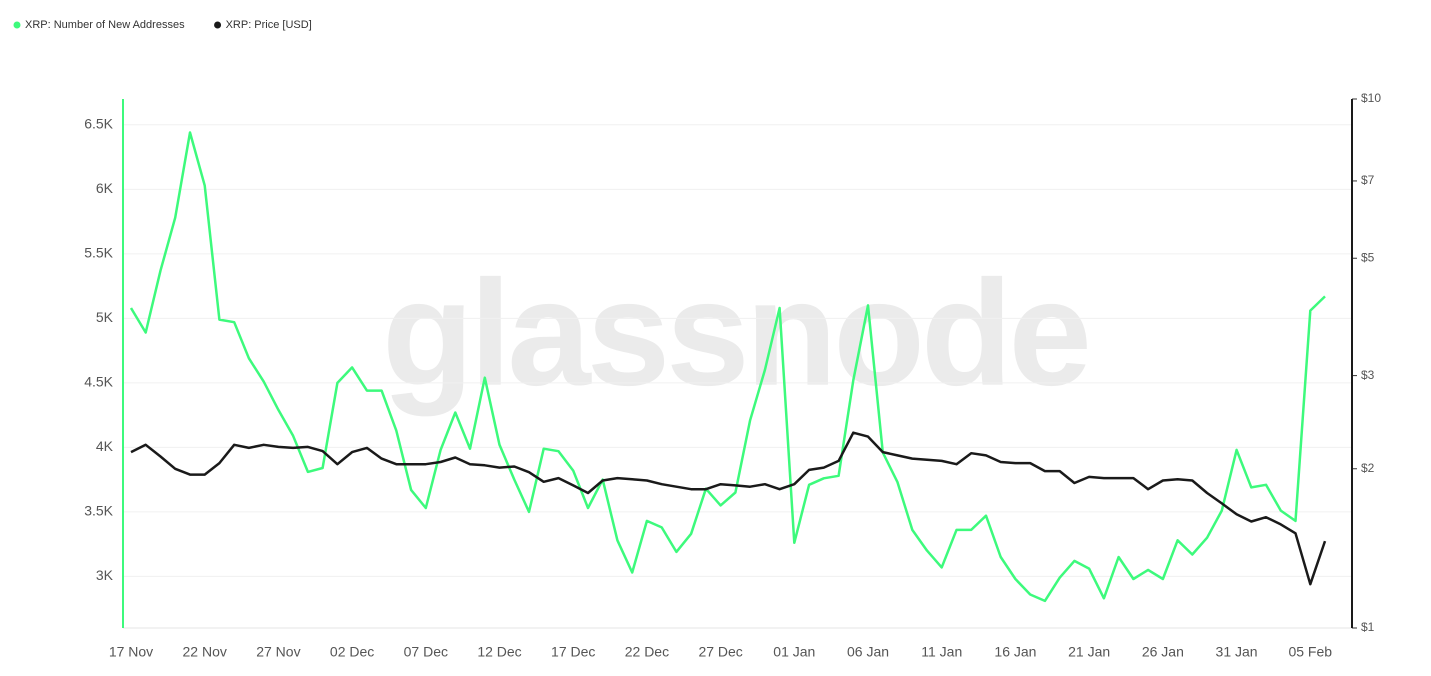 The image size is (1431, 676). I want to click on legend-label: XRP: Number of New Addresses, so click(105, 25).